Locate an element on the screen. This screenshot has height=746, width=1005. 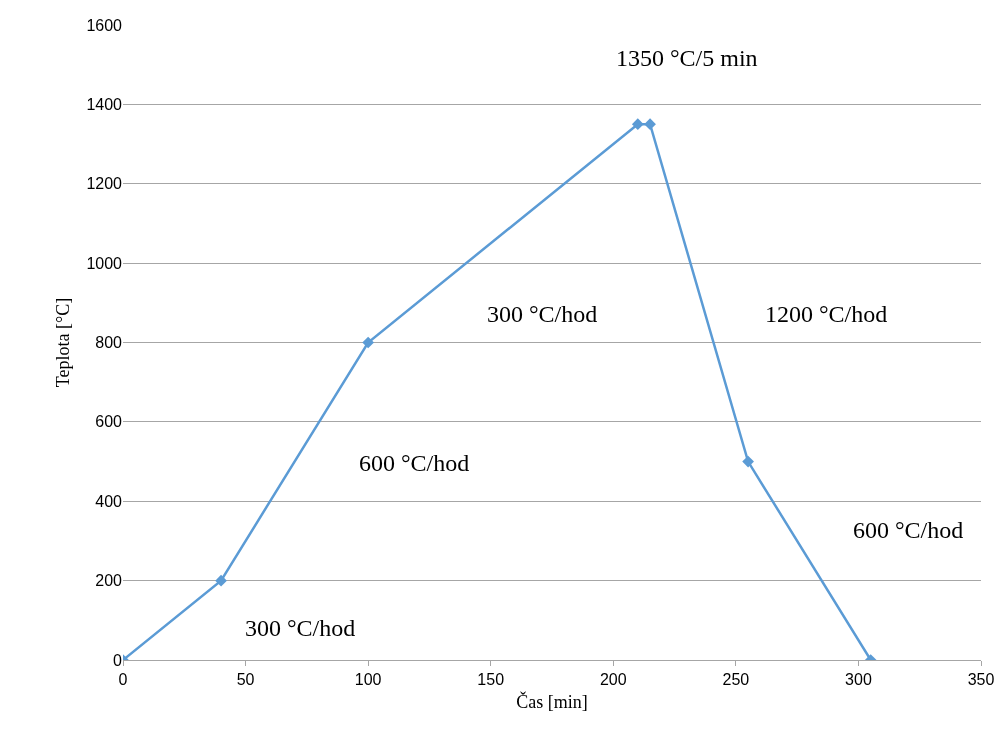
x-tick-label: 200 is located at coordinates (613, 680).